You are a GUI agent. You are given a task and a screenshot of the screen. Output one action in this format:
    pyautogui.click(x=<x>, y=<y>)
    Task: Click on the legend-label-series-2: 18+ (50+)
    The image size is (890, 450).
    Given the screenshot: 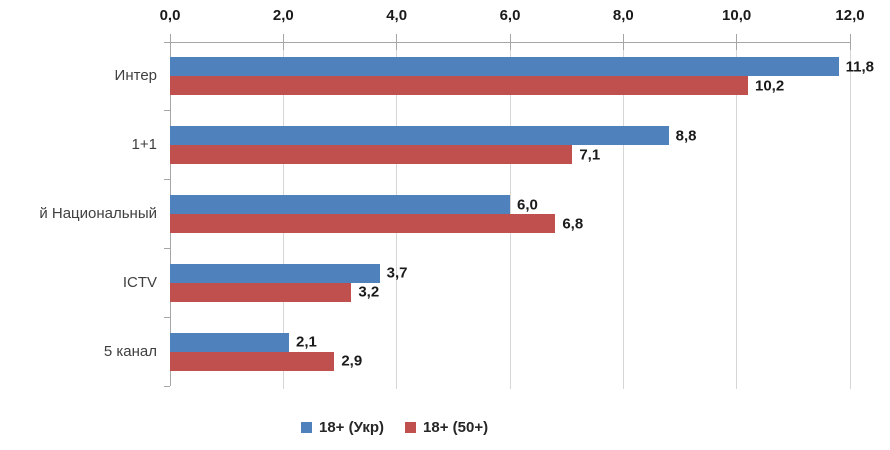 What is the action you would take?
    pyautogui.click(x=456, y=427)
    